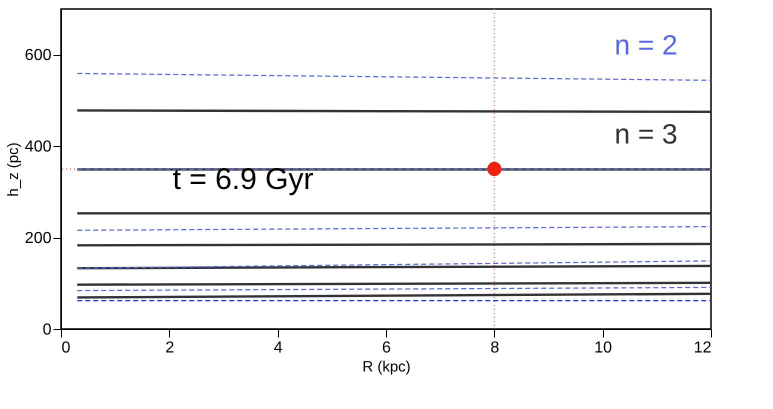 The image size is (773, 409). I want to click on y-tick-label: 600, so click(38, 55).